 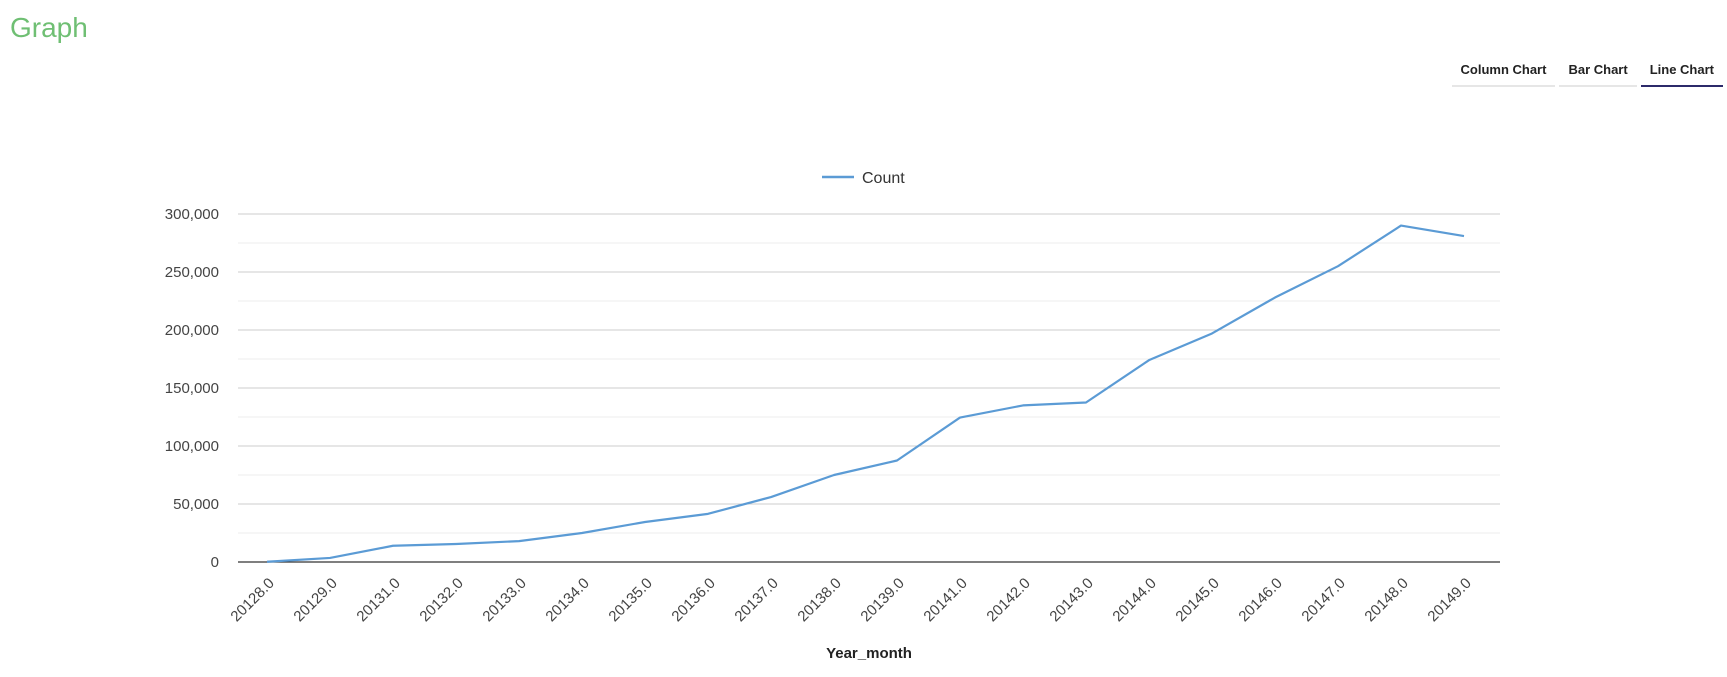 I want to click on y-tick-label: 50,000, so click(x=196, y=504).